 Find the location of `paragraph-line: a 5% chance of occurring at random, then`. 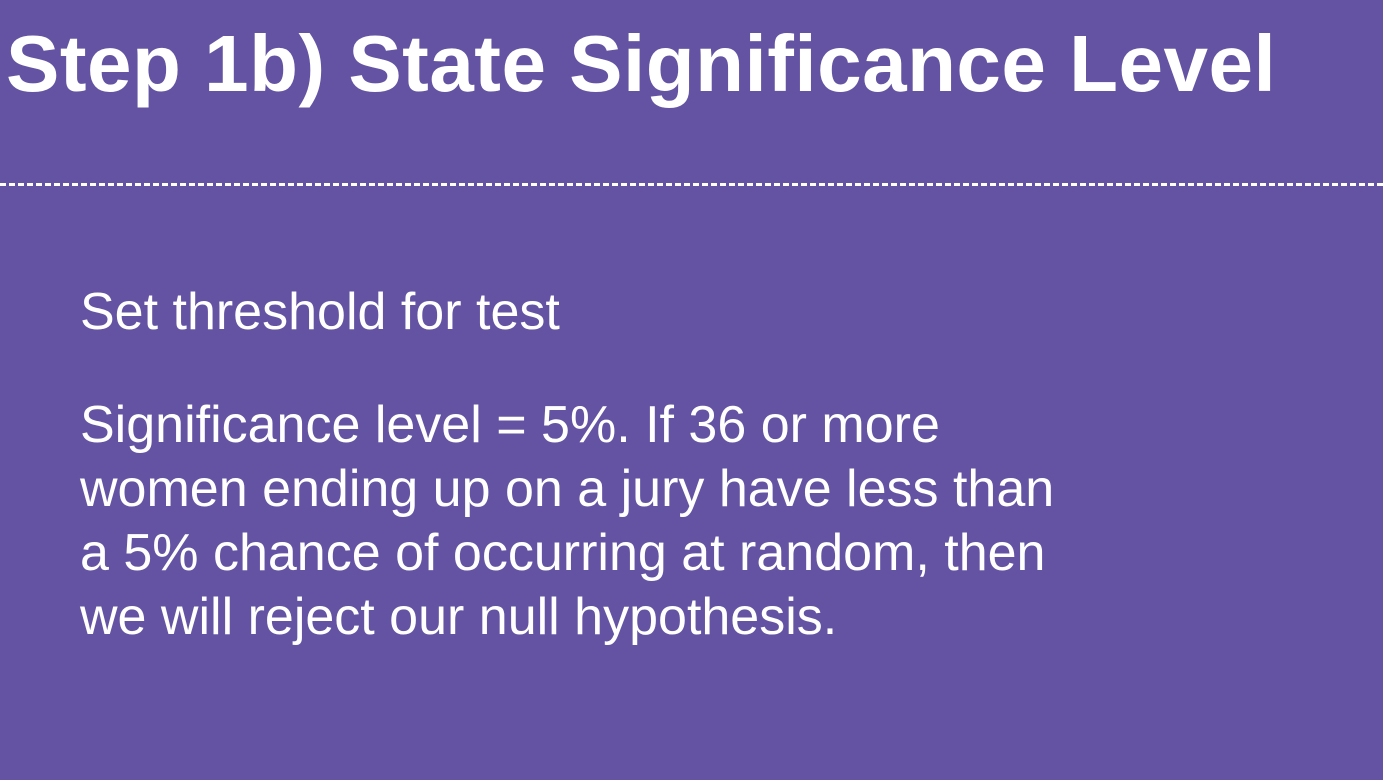

paragraph-line: a 5% chance of occurring at random, then is located at coordinates (563, 552).